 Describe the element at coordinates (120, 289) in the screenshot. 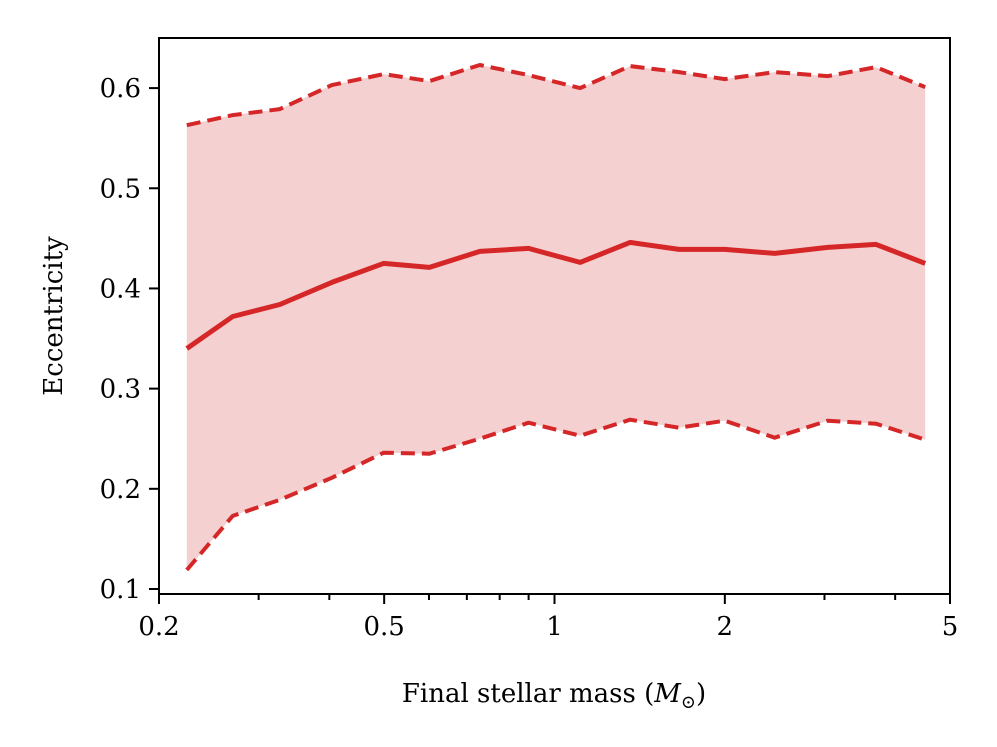

I see `y-tick-label: 0.4` at that location.